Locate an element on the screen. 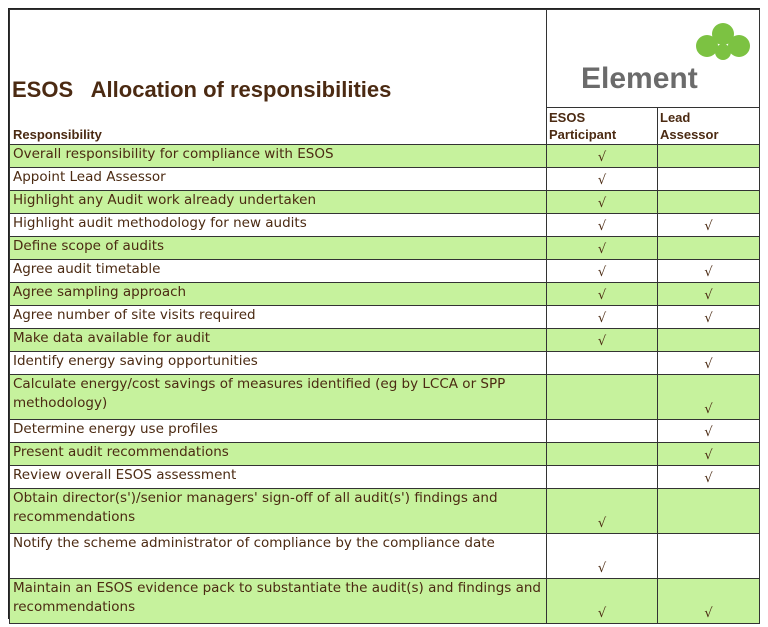 The height and width of the screenshot is (627, 768). table-row: Determine energy use profiles √ is located at coordinates (384, 430).